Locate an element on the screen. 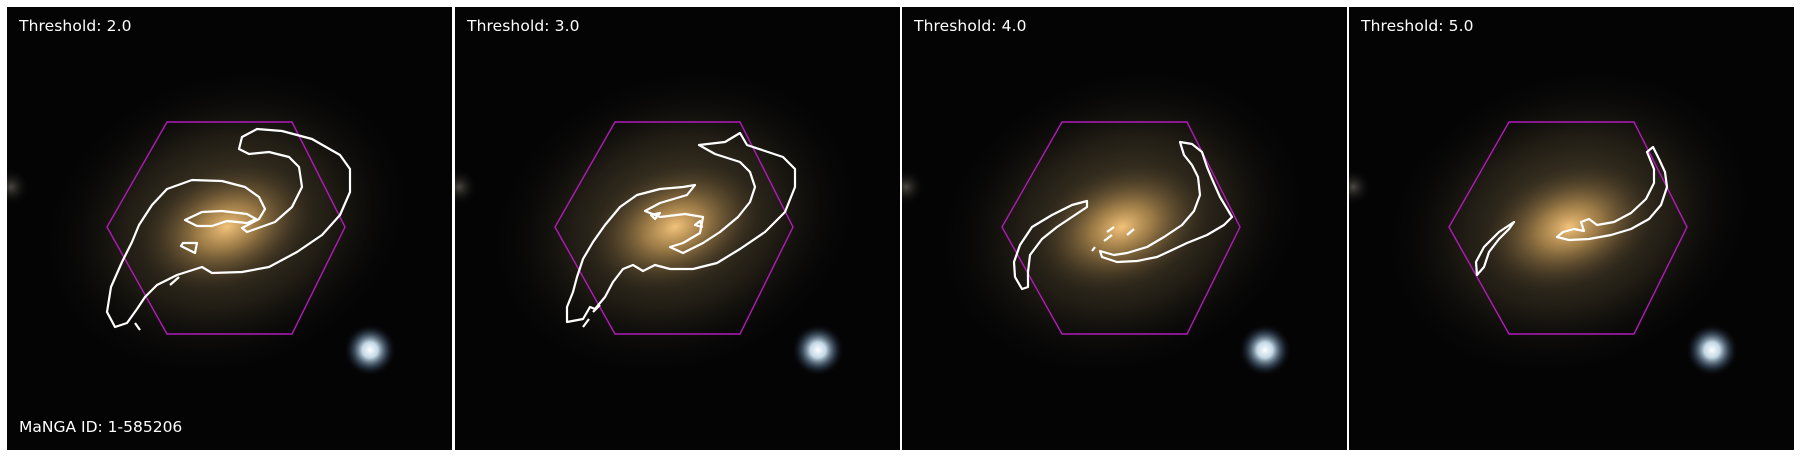  threshold-label: Threshold: 2.0 is located at coordinates (75, 26).